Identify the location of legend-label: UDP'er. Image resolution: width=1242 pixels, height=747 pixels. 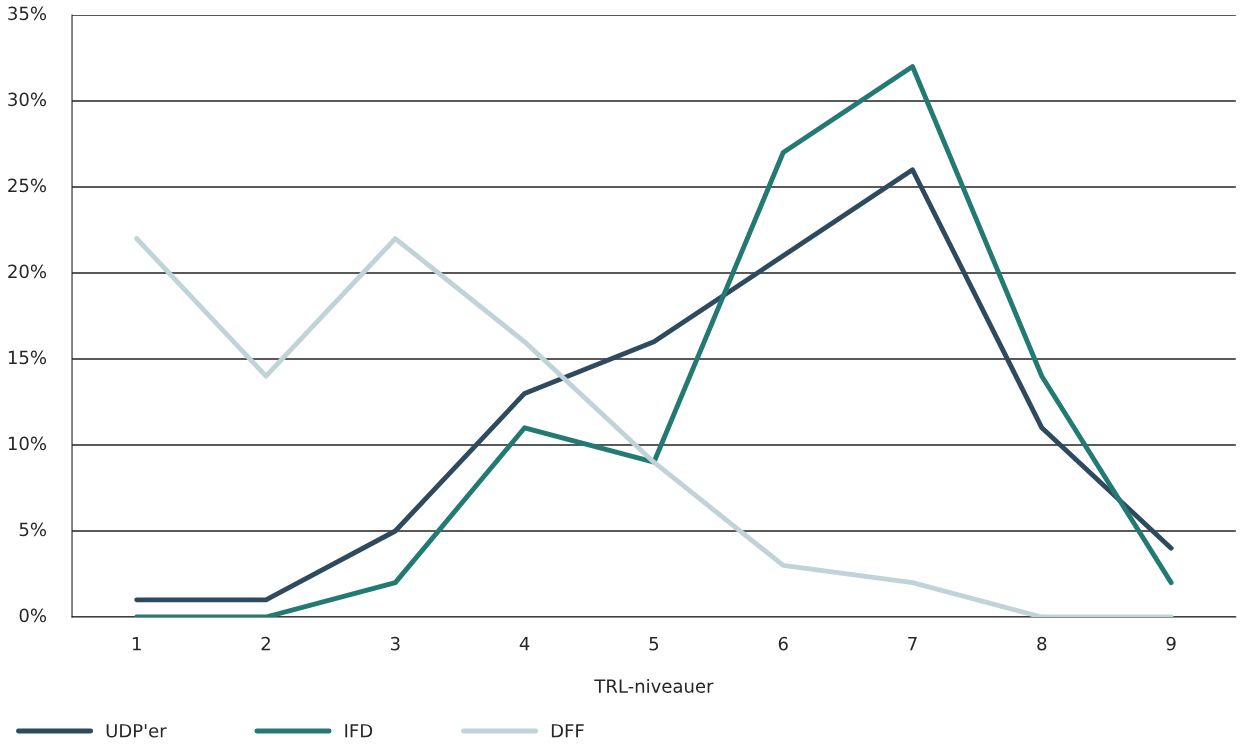
(136, 731).